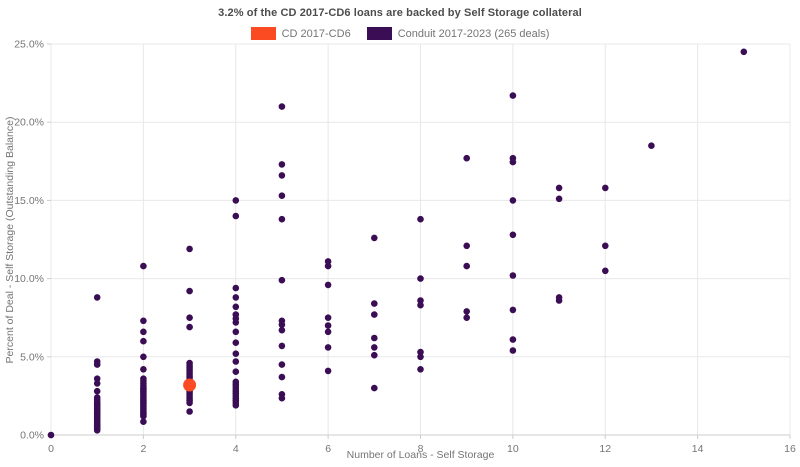  Describe the element at coordinates (29, 45) in the screenshot. I see `y-tick-label: 25.0%` at that location.